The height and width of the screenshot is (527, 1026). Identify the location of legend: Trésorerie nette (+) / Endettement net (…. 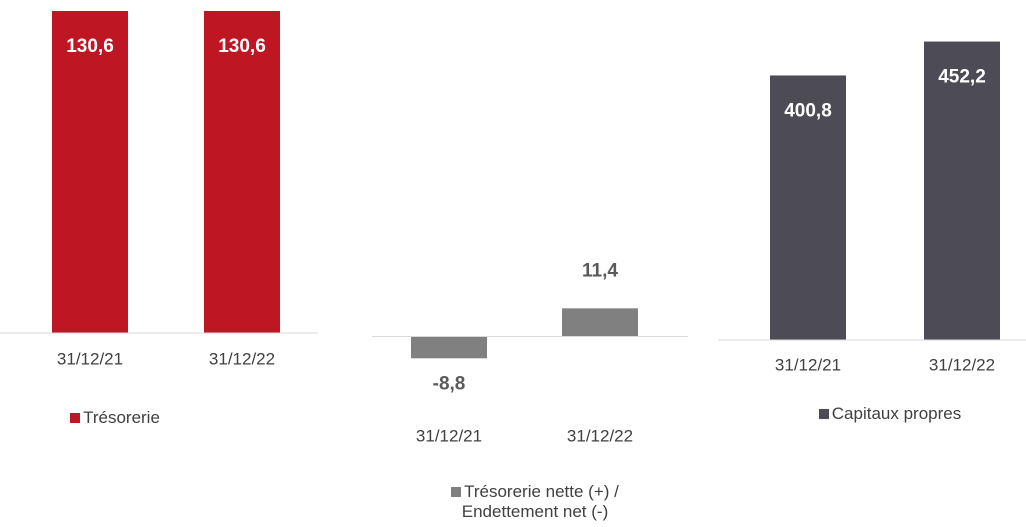
(535, 502).